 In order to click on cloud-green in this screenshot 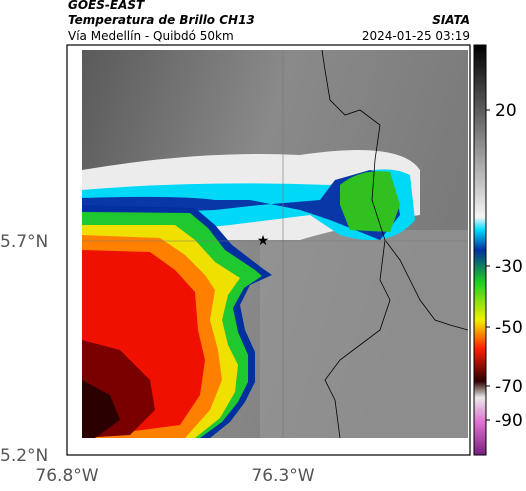, I will do `click(370, 201)`.